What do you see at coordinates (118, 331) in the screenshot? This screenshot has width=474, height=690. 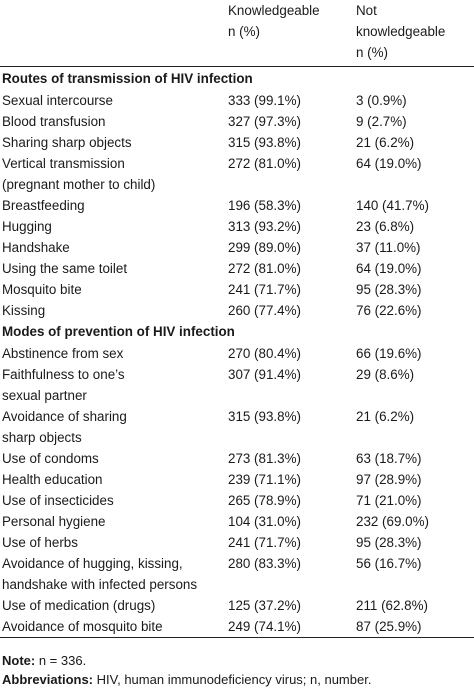 I see `section-title: Modes of prevention of HIV infection` at bounding box center [118, 331].